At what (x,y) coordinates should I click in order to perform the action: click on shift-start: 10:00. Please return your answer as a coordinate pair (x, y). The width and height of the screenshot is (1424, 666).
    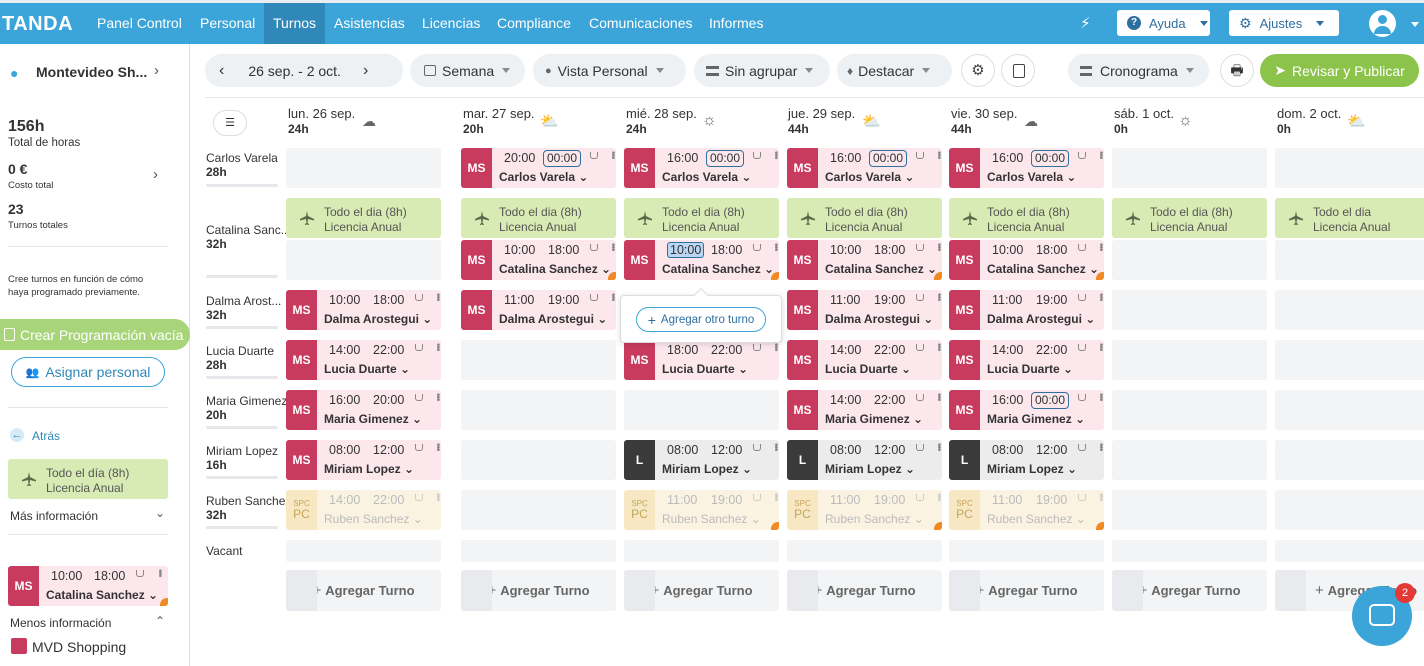
    Looking at the image, I should click on (67, 576).